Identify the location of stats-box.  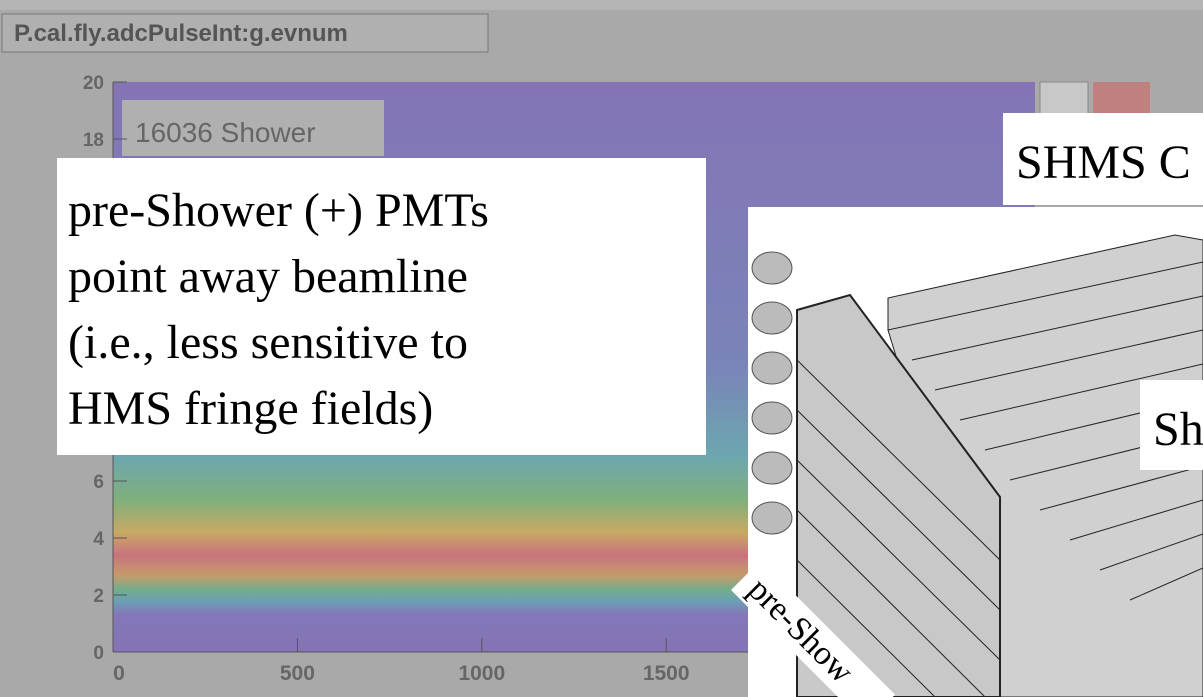
(253, 128).